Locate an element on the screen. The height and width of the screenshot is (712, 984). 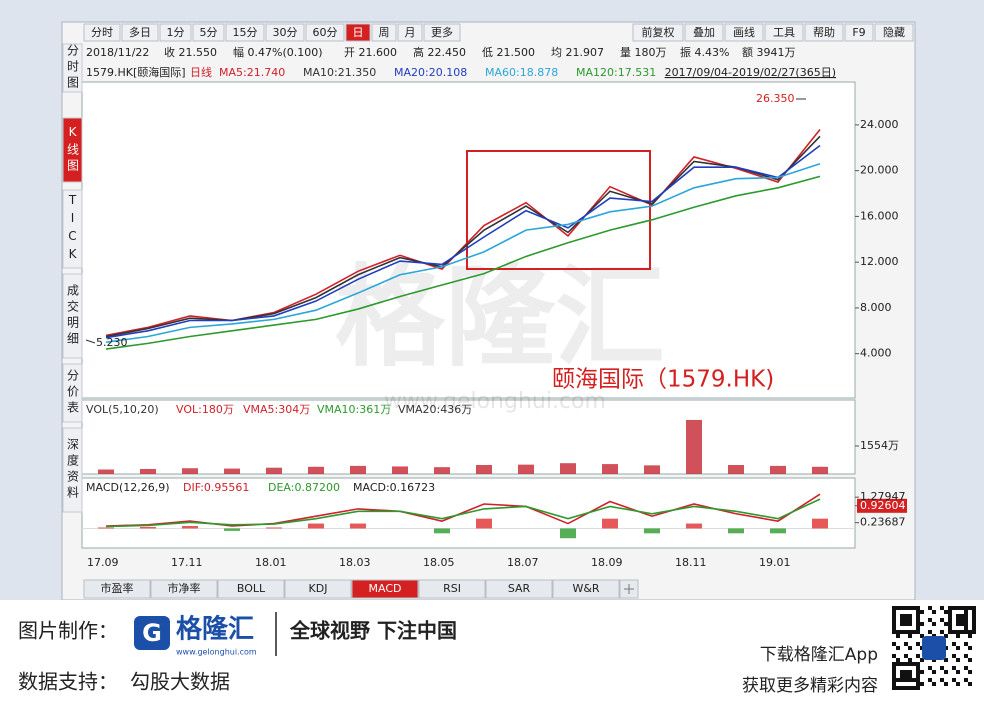
toolbar-label: 前复权 is located at coordinates (658, 32).